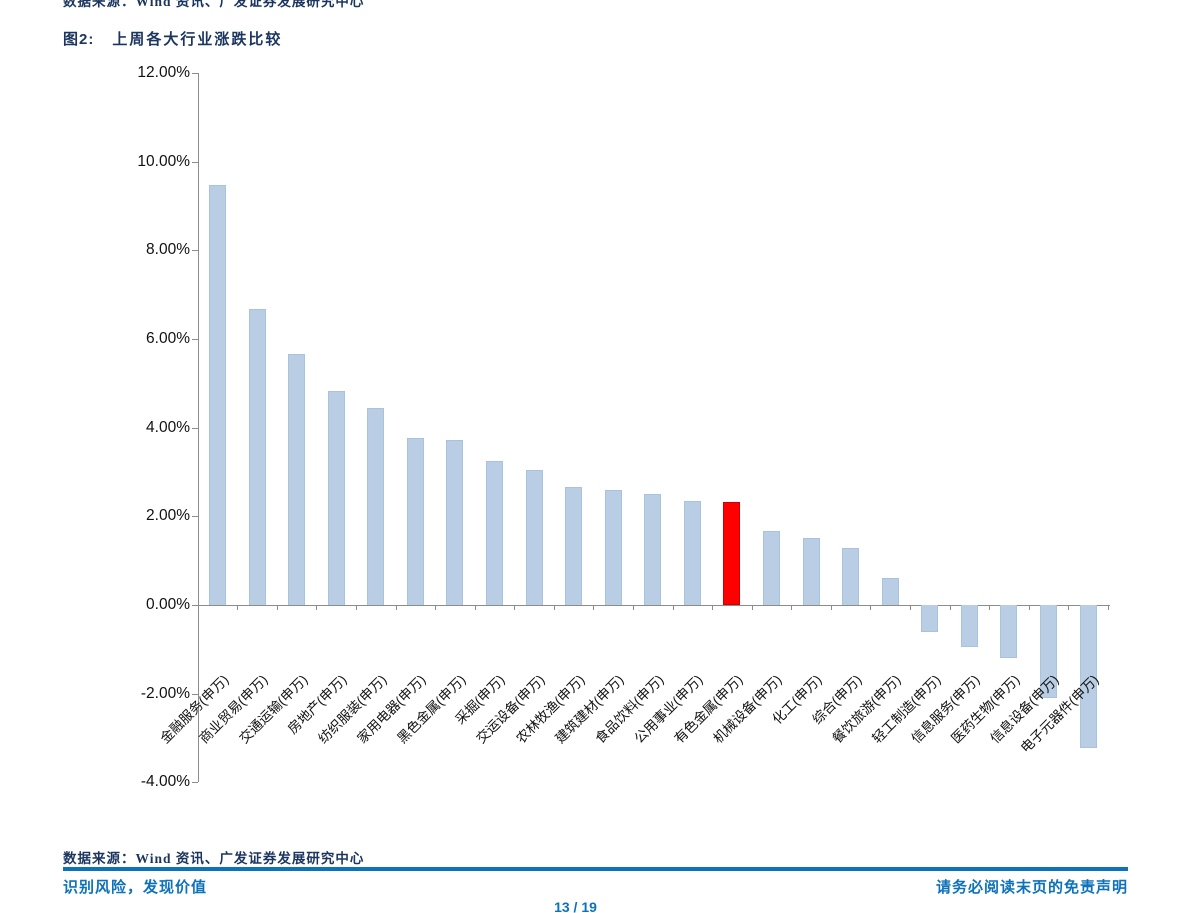 This screenshot has height=913, width=1191. What do you see at coordinates (79, 39) in the screenshot?
I see `figure-label: 图2:` at bounding box center [79, 39].